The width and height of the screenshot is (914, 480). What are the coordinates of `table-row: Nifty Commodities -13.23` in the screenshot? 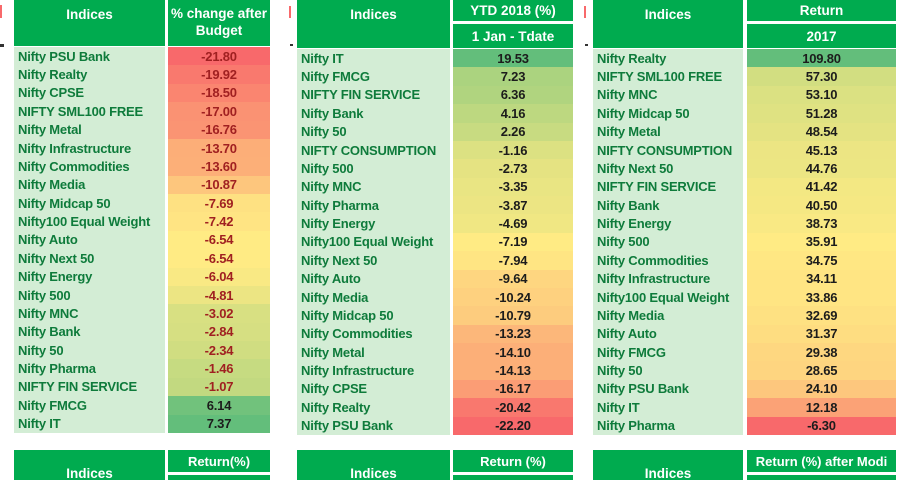 It's located at (435, 333).